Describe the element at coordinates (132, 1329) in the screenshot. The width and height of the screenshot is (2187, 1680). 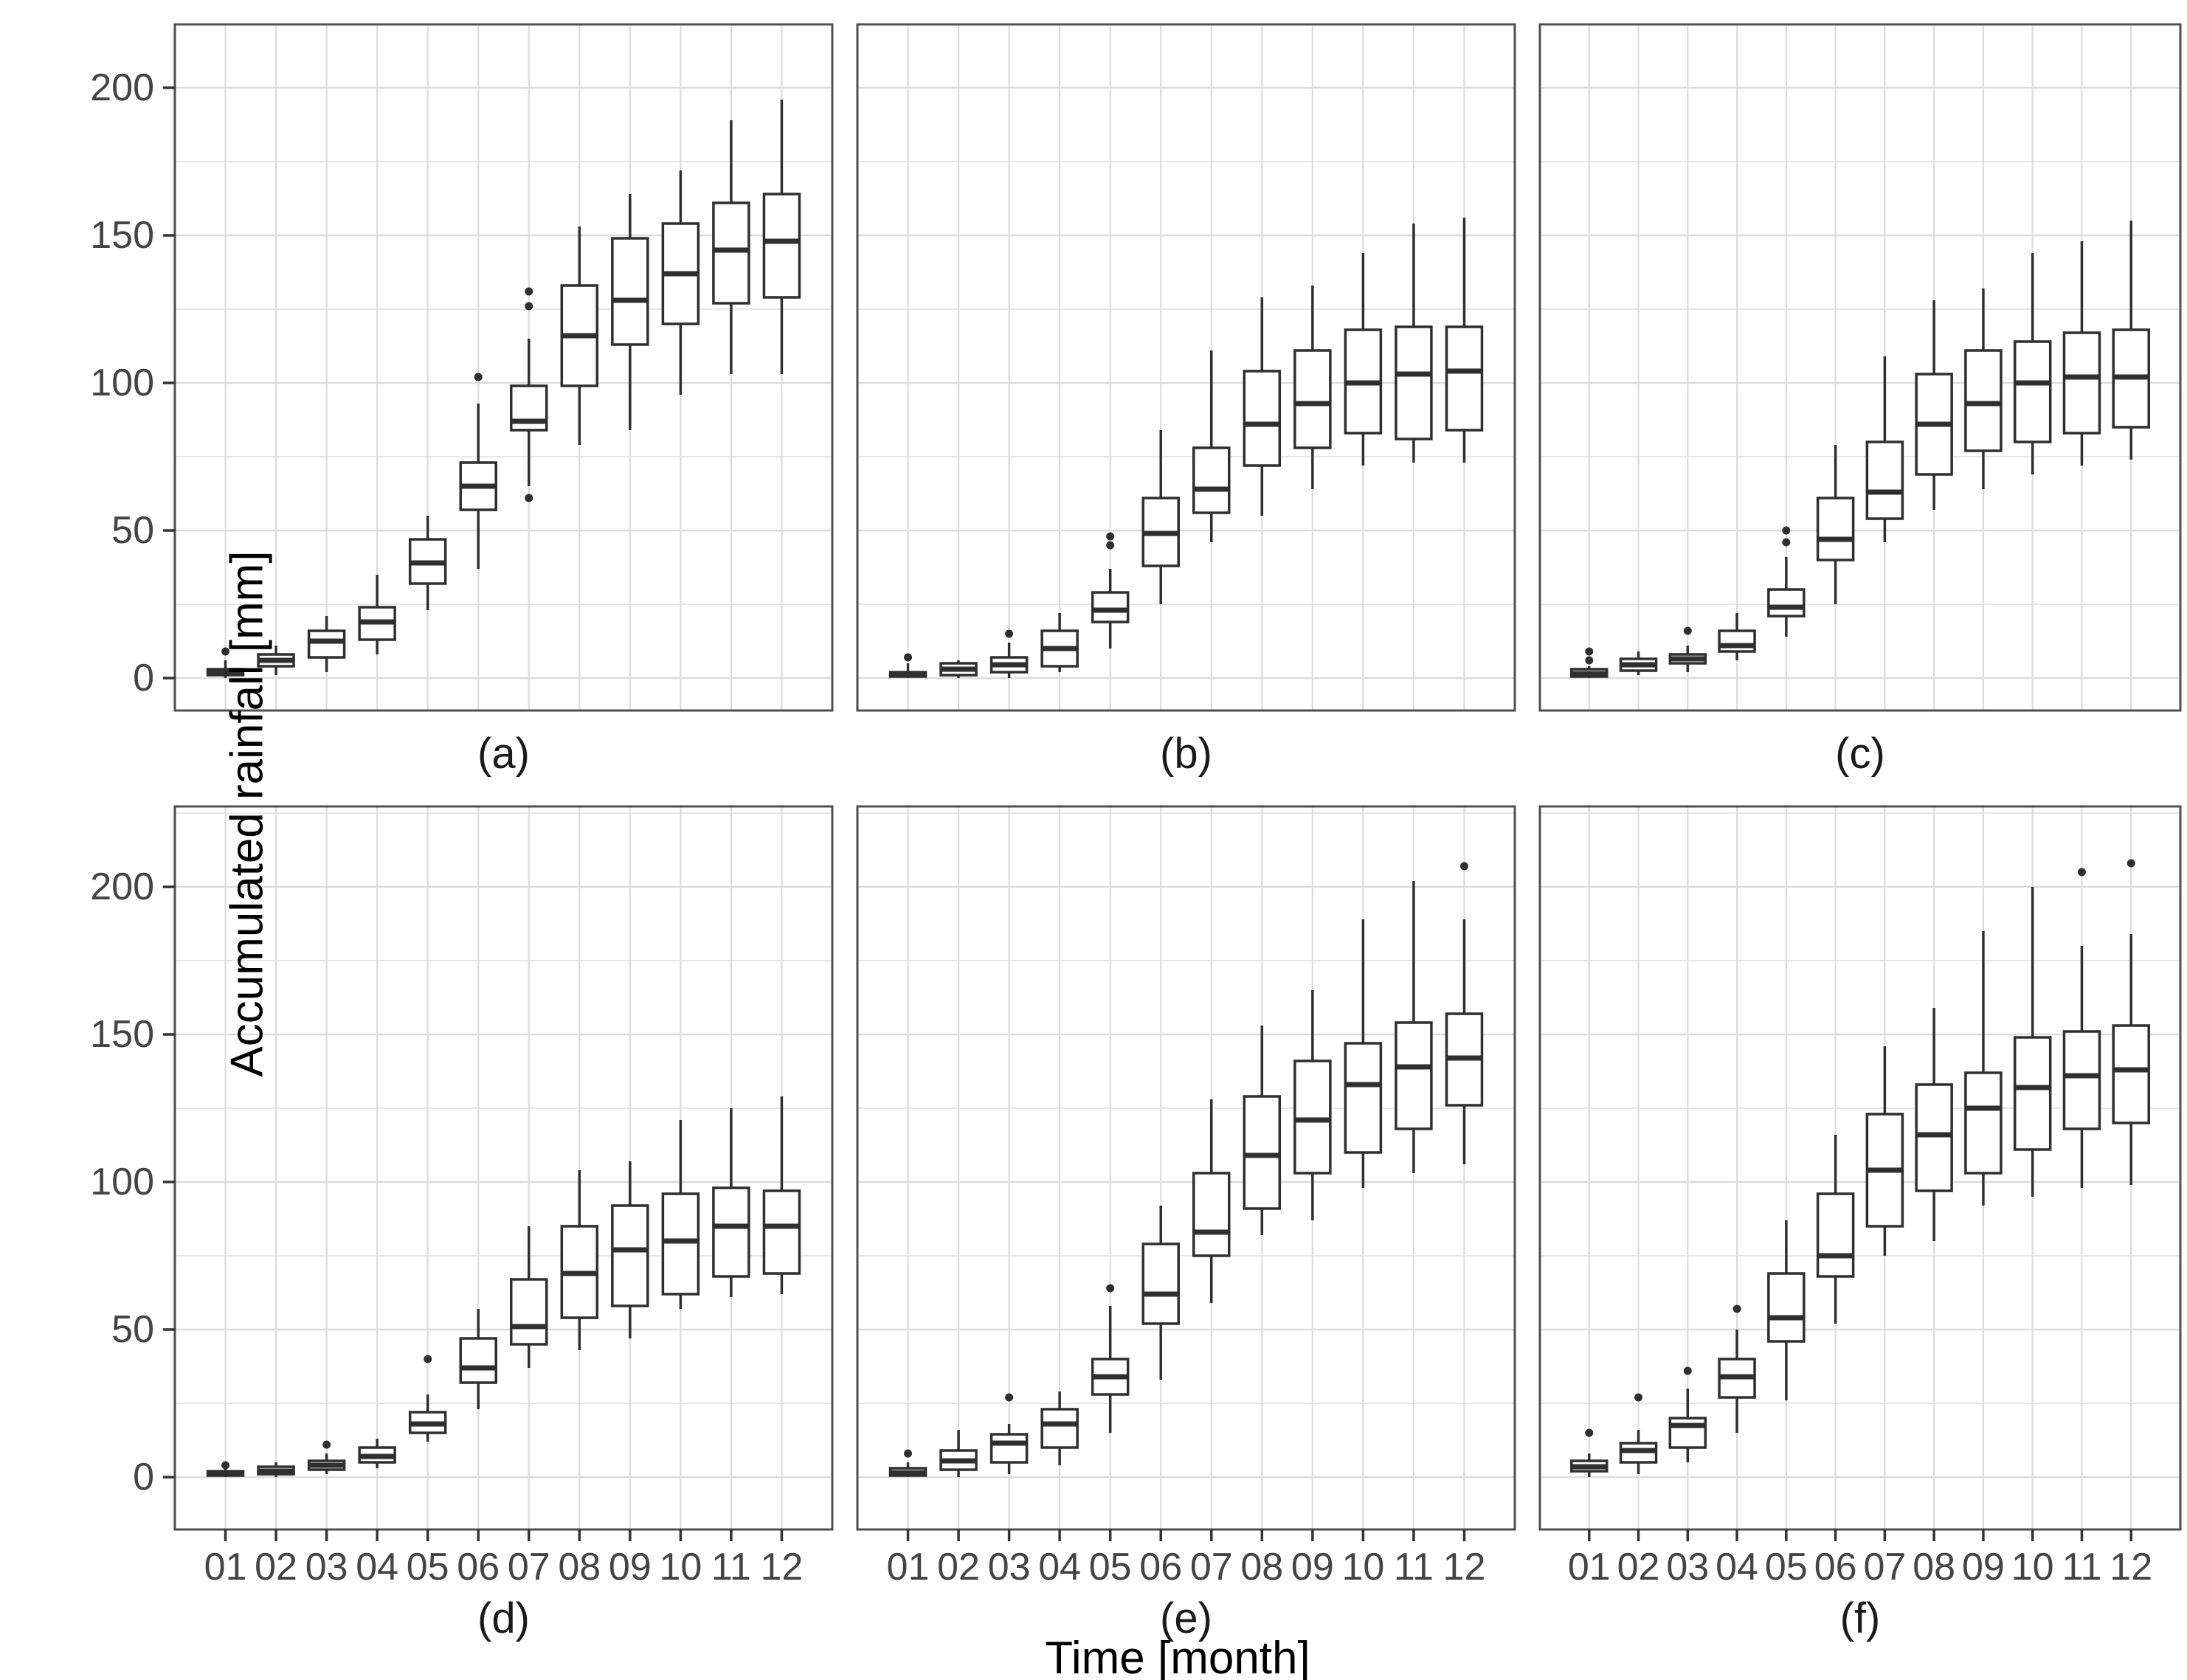
I see `y-tick-label: 50` at that location.